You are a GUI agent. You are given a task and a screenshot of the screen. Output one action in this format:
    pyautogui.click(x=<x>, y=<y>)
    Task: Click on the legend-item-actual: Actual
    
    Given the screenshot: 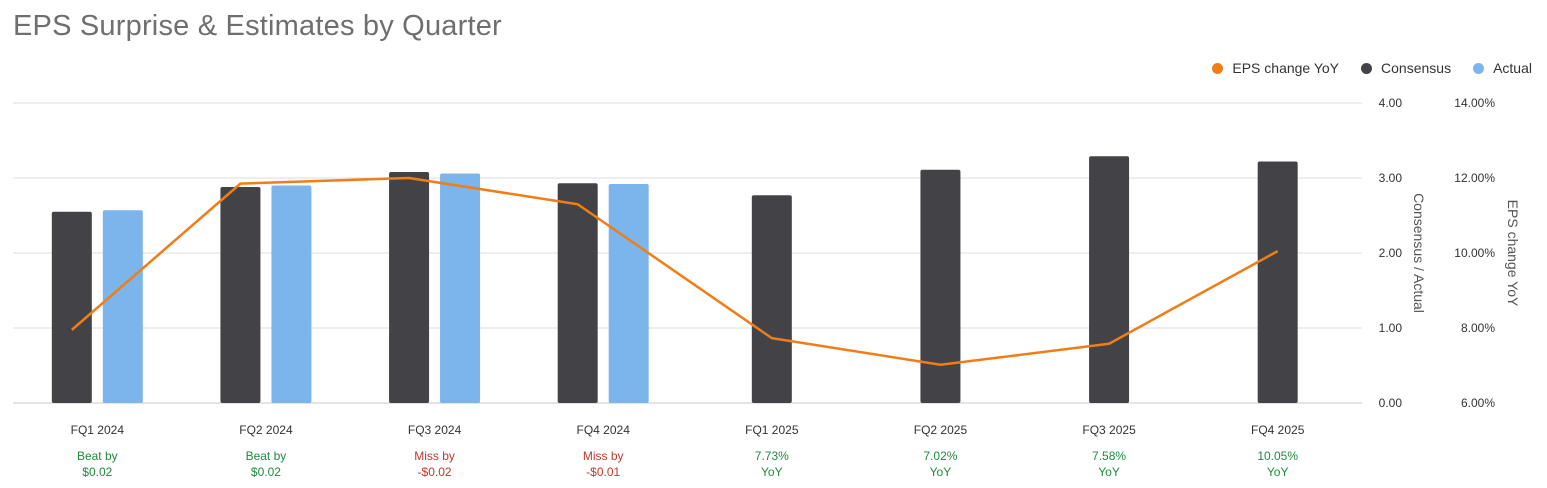 What is the action you would take?
    pyautogui.click(x=1502, y=68)
    